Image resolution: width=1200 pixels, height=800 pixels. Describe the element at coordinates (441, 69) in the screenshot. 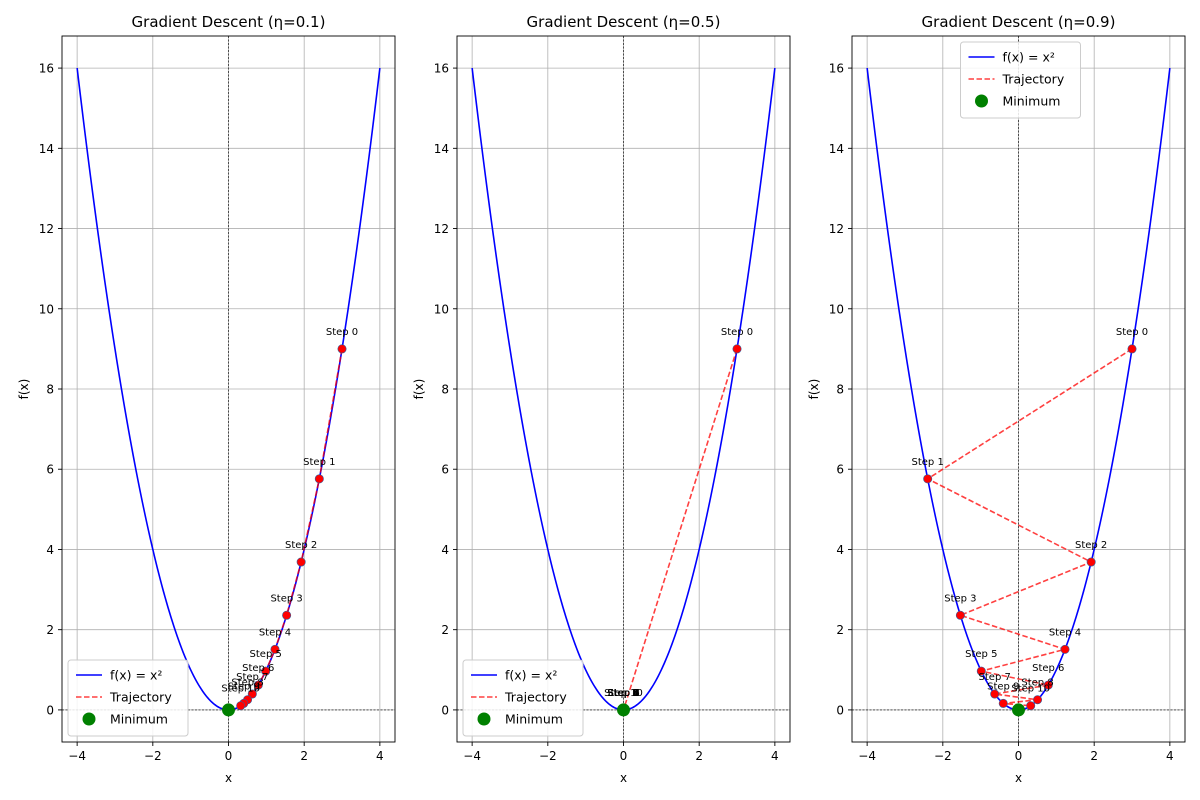

I see `y-tick-label: 16` at that location.